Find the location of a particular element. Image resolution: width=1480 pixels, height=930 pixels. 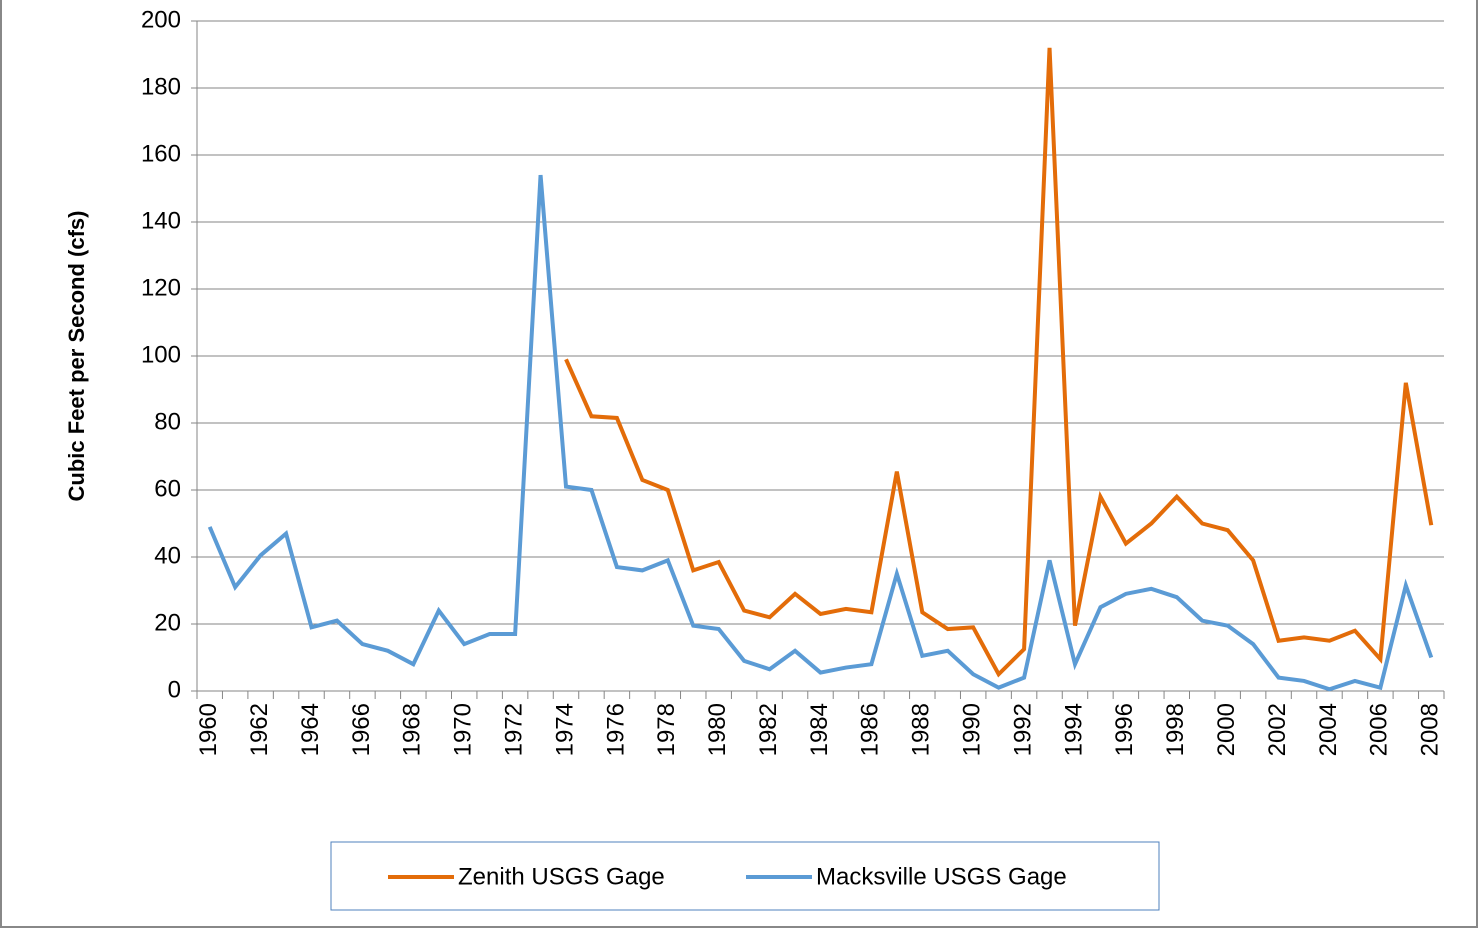

x-tick-label: 1990 is located at coordinates (972, 729).